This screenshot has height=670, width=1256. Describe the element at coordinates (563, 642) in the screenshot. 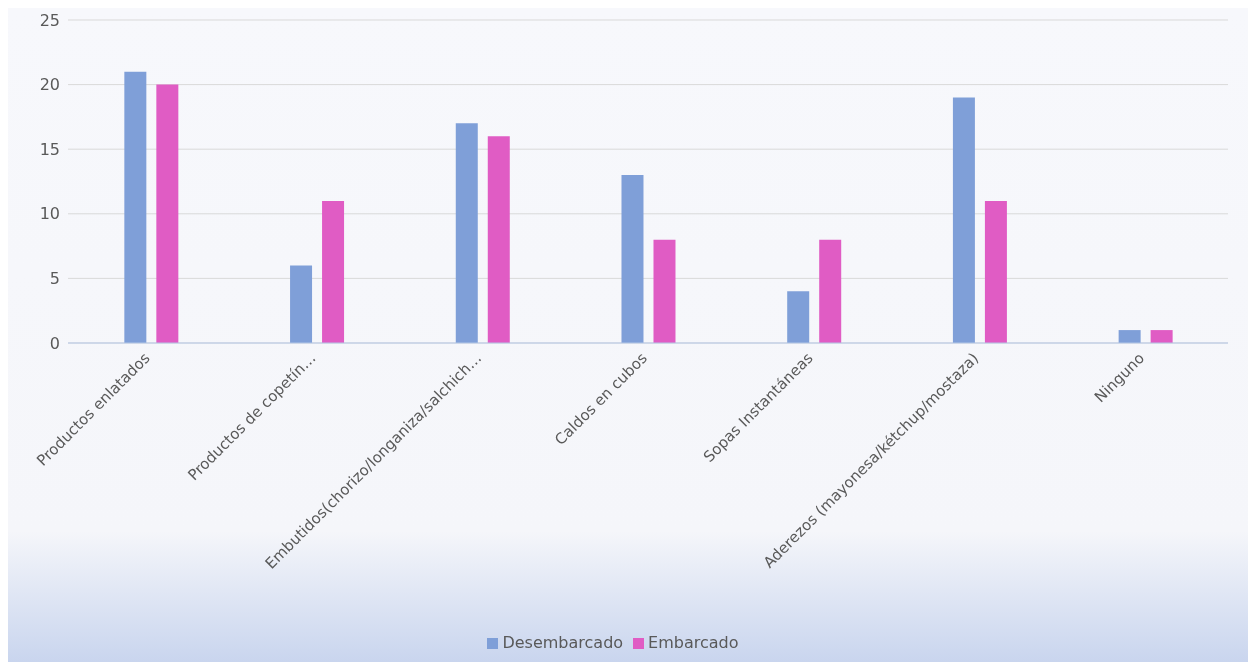

I see `legend-label: Desembarcado` at that location.